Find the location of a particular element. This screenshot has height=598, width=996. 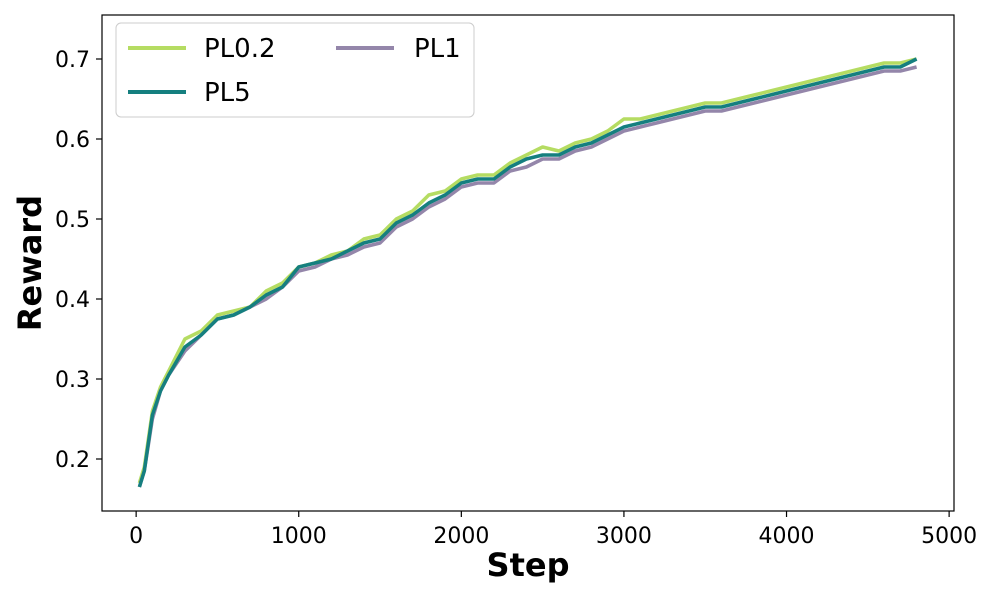

y-tick-label: 0.6 is located at coordinates (72, 140).